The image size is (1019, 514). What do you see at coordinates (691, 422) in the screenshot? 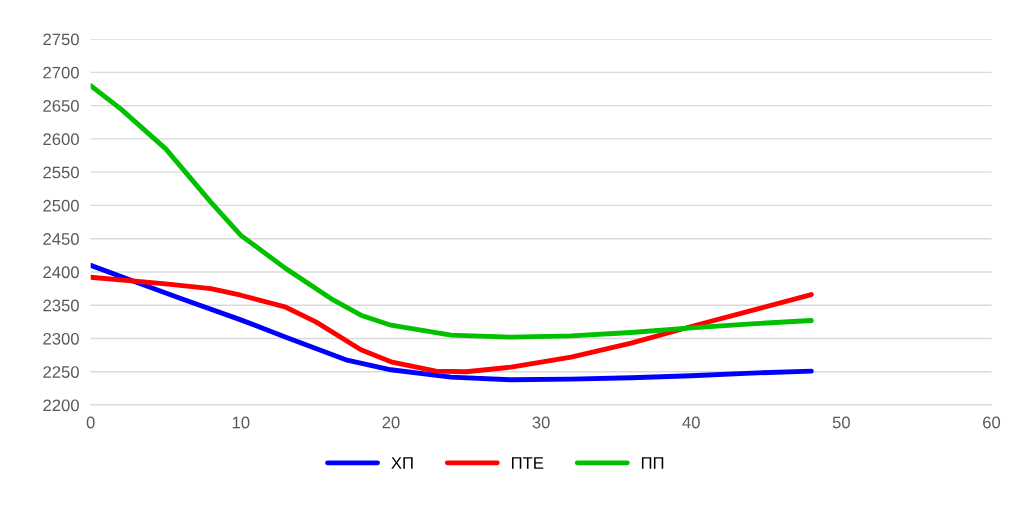
I see `x-tick-label: 40` at bounding box center [691, 422].